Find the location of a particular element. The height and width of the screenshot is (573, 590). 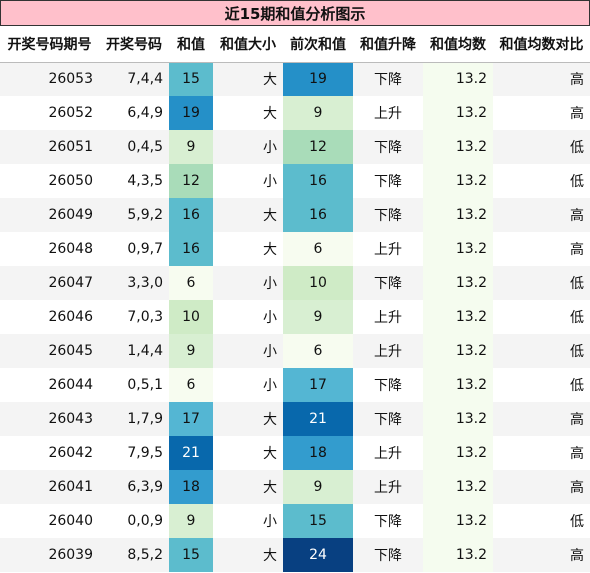

table-row: 26052 6,4,9 19 大 9 上升 13.2 高 is located at coordinates (295, 113).